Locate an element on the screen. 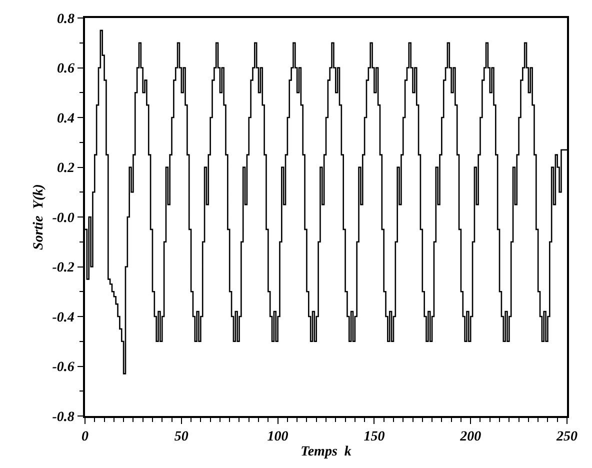 The image size is (592, 468). y-tick-label: 0.2 is located at coordinates (65, 168).